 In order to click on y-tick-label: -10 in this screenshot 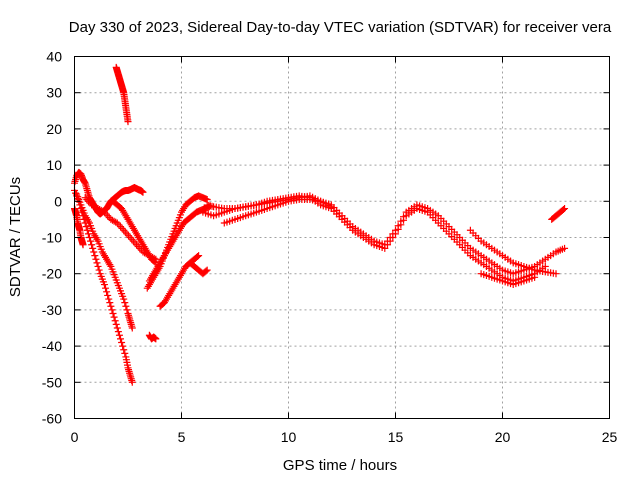, I will do `click(52, 238)`.